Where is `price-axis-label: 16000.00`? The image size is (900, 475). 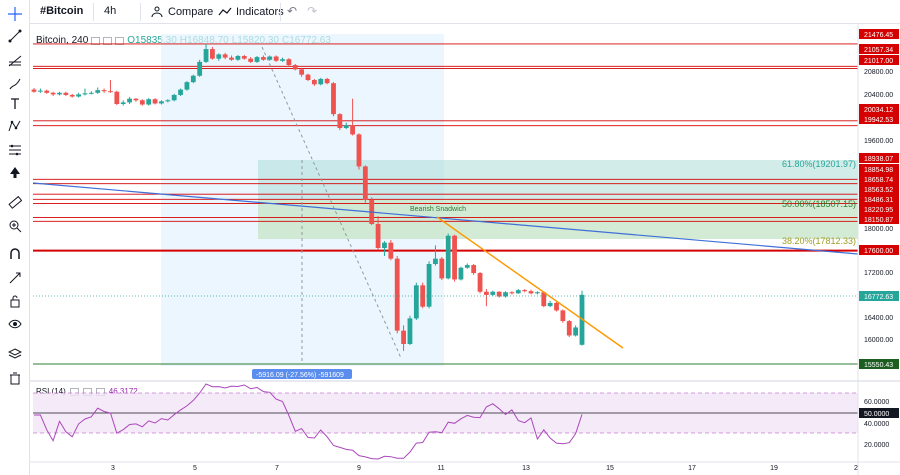
price-axis-label: 16000.00 is located at coordinates (878, 340).